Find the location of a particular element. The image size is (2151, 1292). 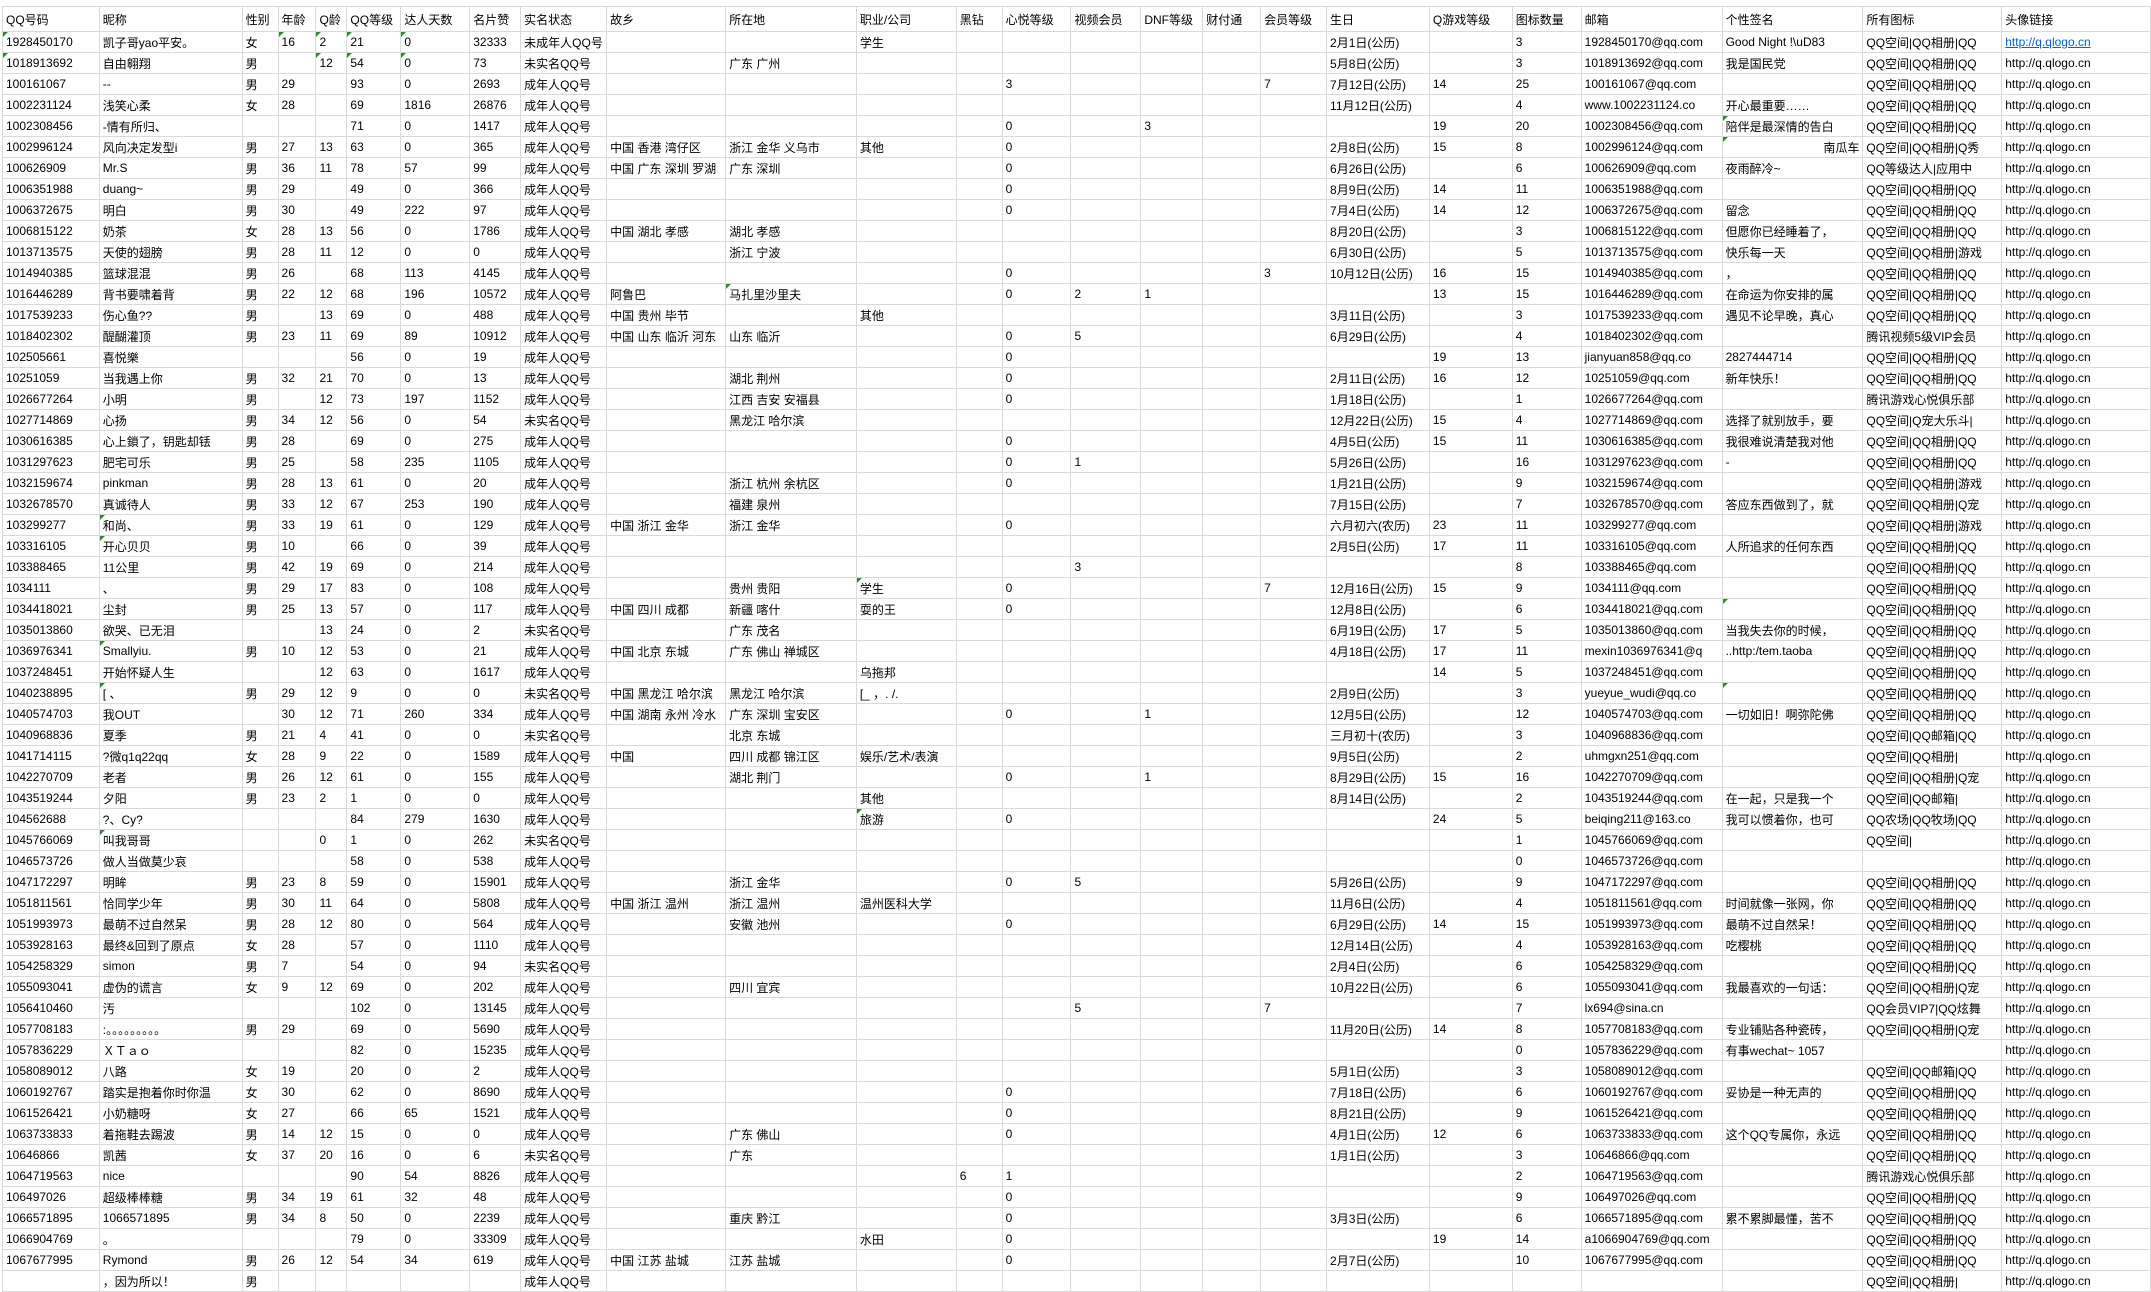

cell-signature: ， is located at coordinates (1792, 273).